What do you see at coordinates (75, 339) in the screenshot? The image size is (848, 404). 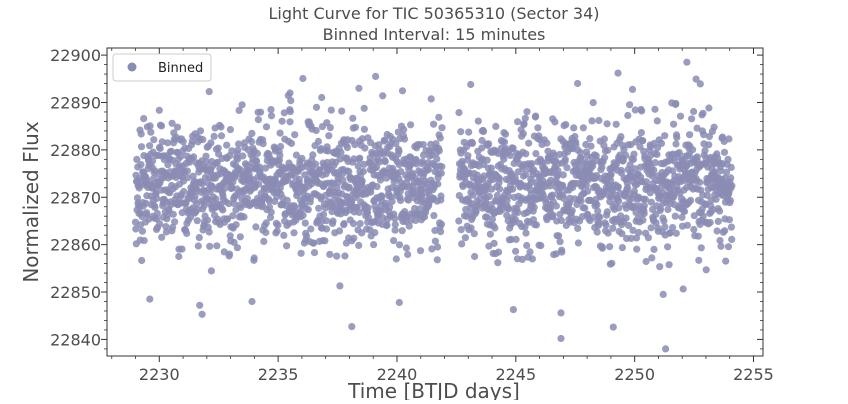 I see `y-tick-label: 22840` at bounding box center [75, 339].